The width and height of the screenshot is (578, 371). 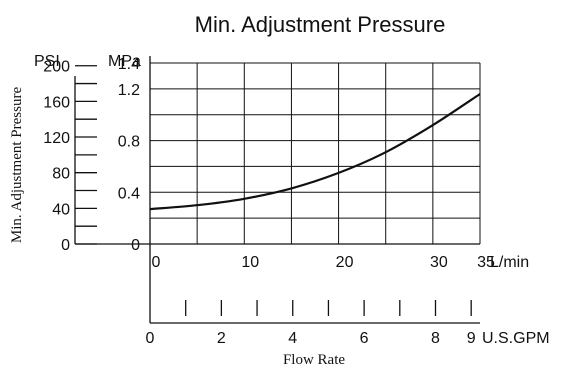 What do you see at coordinates (135, 245) in the screenshot?
I see `mpa-tick-label: 0` at bounding box center [135, 245].